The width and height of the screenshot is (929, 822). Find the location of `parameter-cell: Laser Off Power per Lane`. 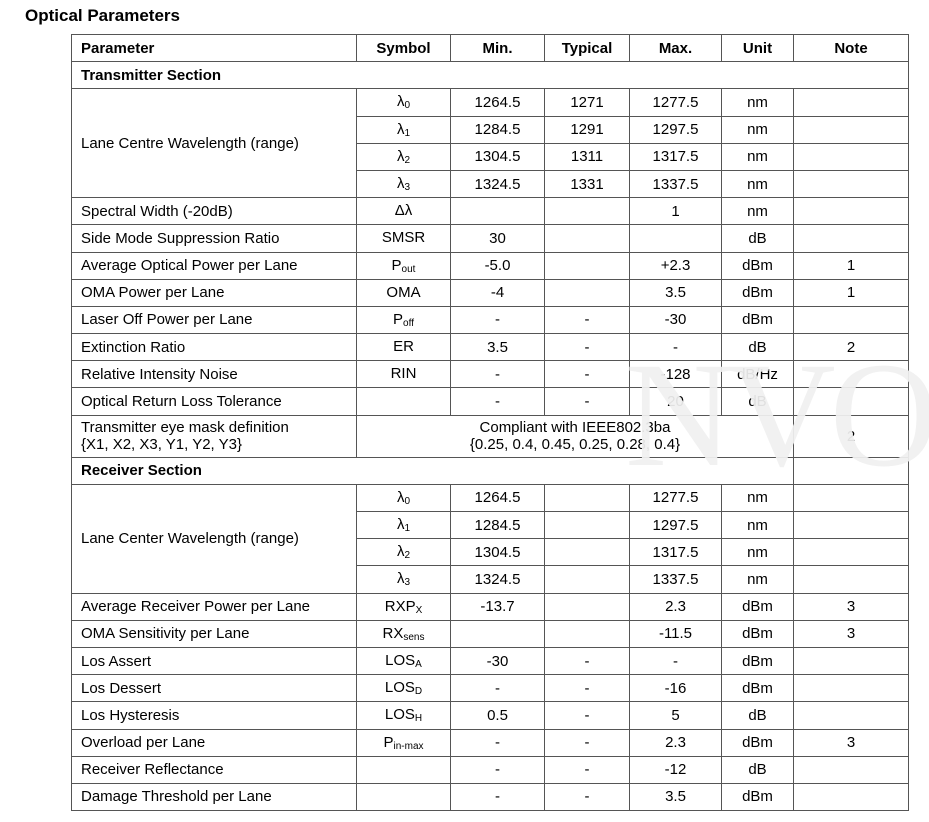

parameter-cell: Laser Off Power per Lane is located at coordinates (214, 320).